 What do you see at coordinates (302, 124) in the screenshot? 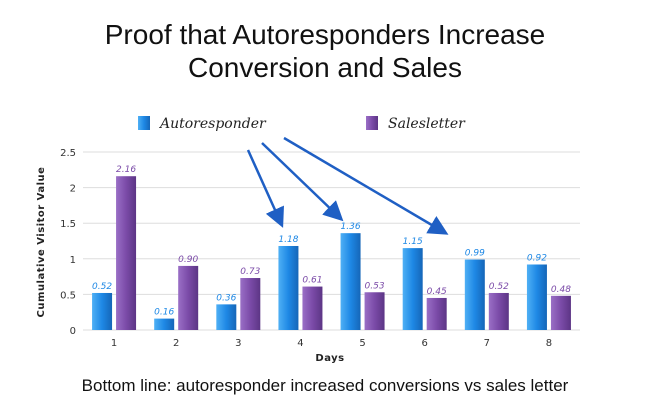
I see `legend: Autoresponder Salesletter` at bounding box center [302, 124].